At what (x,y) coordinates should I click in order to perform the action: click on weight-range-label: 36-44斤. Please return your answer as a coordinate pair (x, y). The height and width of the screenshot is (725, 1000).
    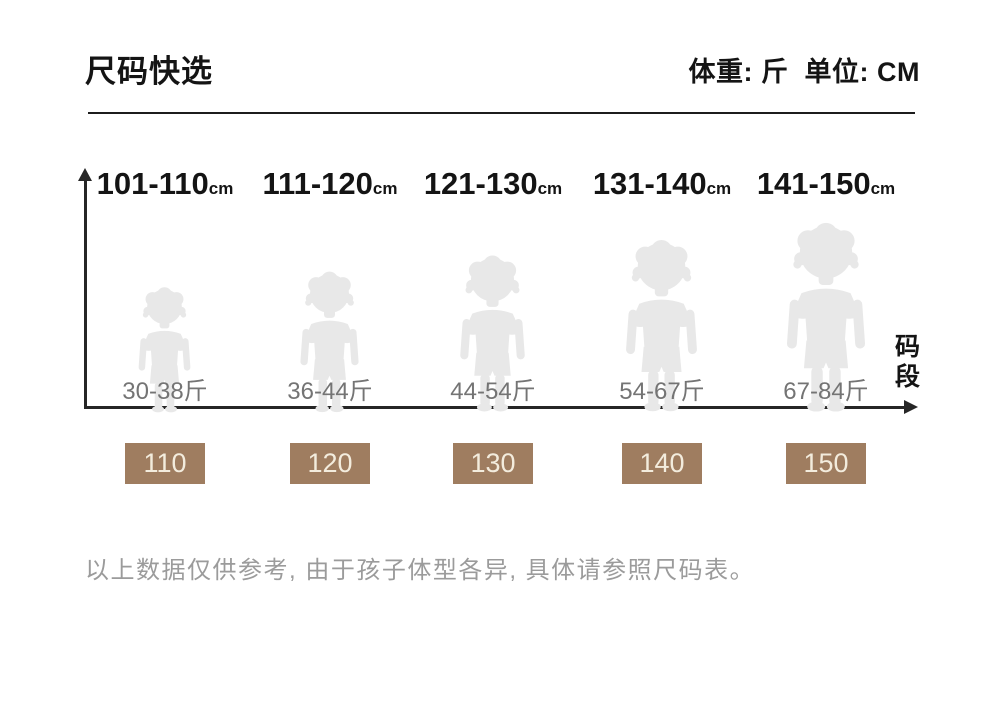
    Looking at the image, I should click on (330, 391).